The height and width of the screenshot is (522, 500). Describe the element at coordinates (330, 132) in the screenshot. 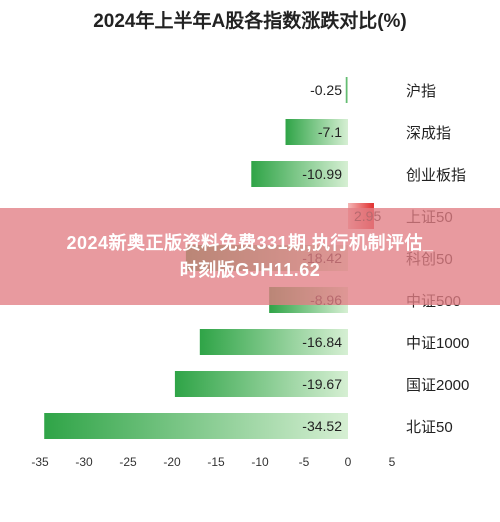

I see `value-label-1: -7.1` at that location.